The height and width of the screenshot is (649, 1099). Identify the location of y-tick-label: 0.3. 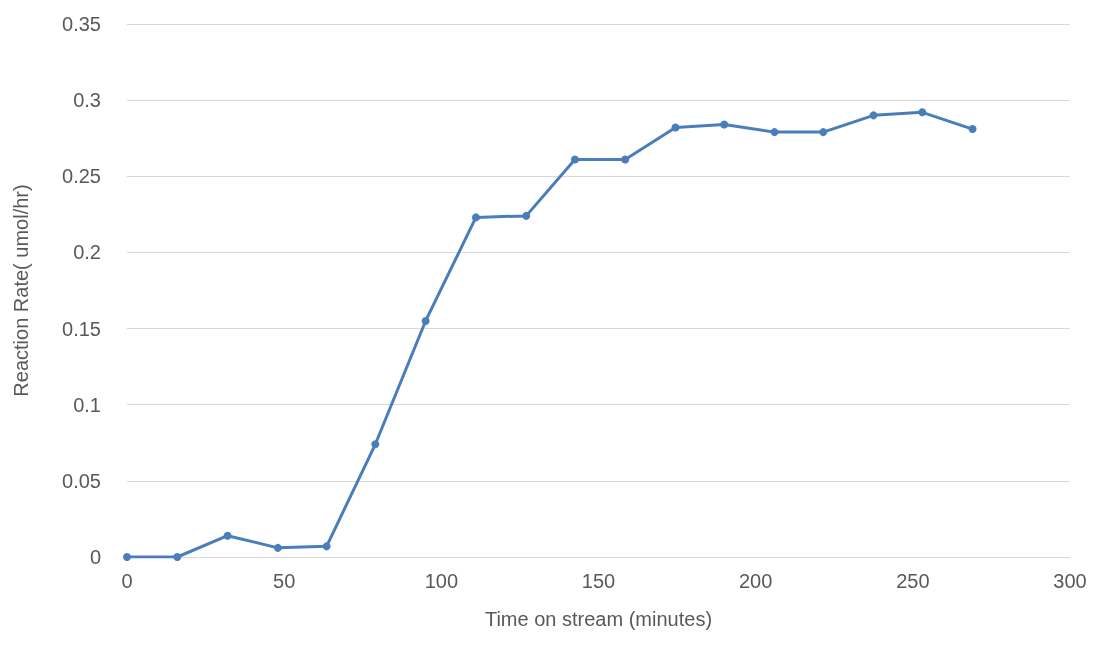
(87, 100).